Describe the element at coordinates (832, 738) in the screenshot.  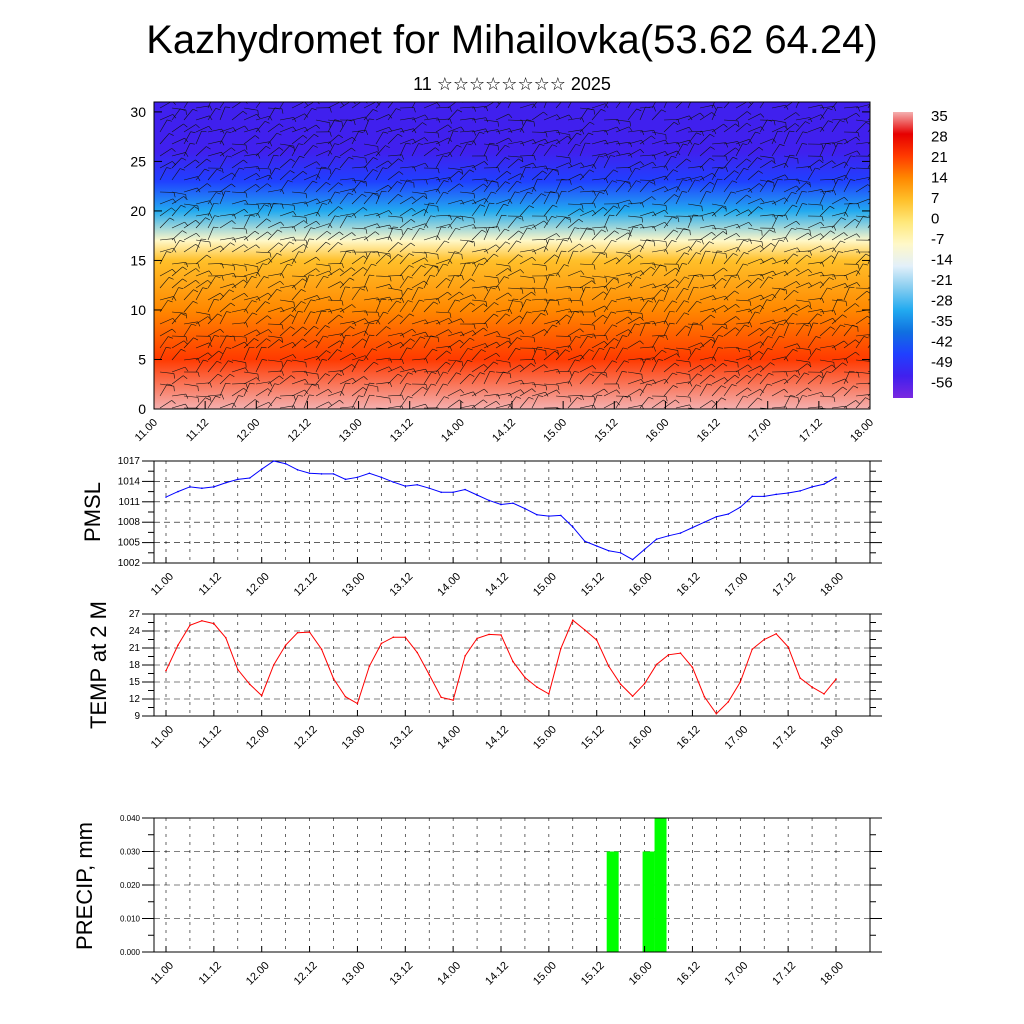
I see `x-tick-label: 18.00` at that location.